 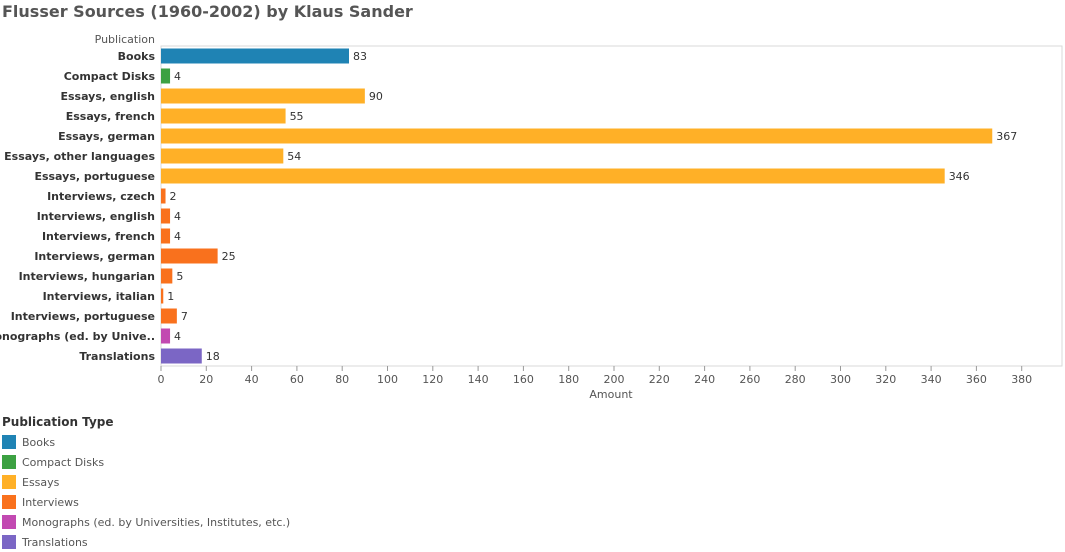 What do you see at coordinates (795, 379) in the screenshot?
I see `x-tick-label: 280` at bounding box center [795, 379].